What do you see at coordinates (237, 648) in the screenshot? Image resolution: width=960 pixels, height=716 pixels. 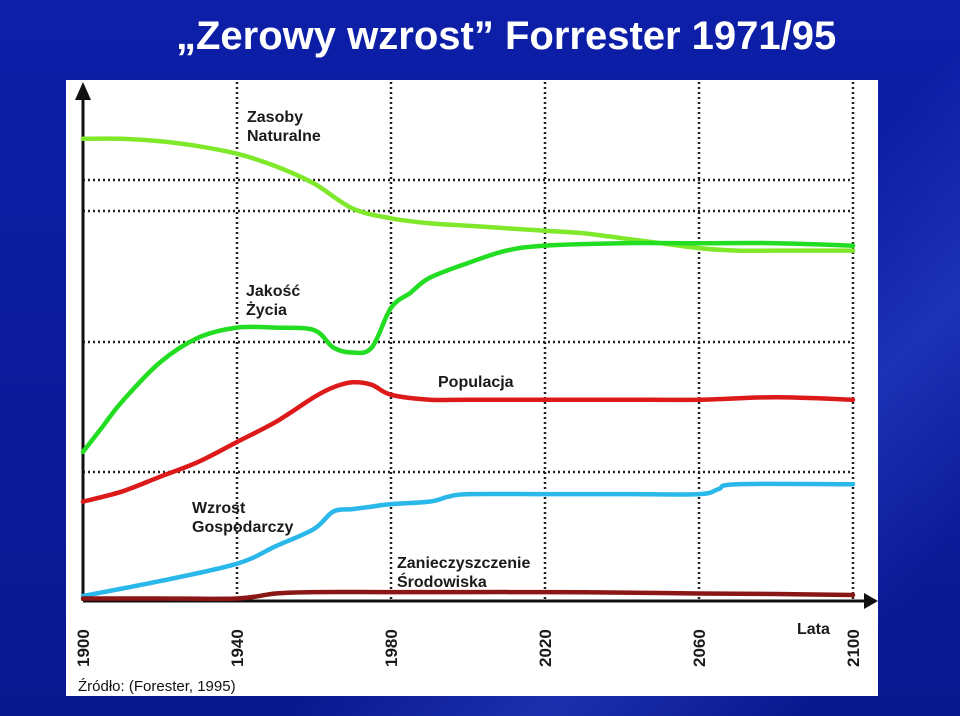 I see `x-tick-1940: 1940` at bounding box center [237, 648].